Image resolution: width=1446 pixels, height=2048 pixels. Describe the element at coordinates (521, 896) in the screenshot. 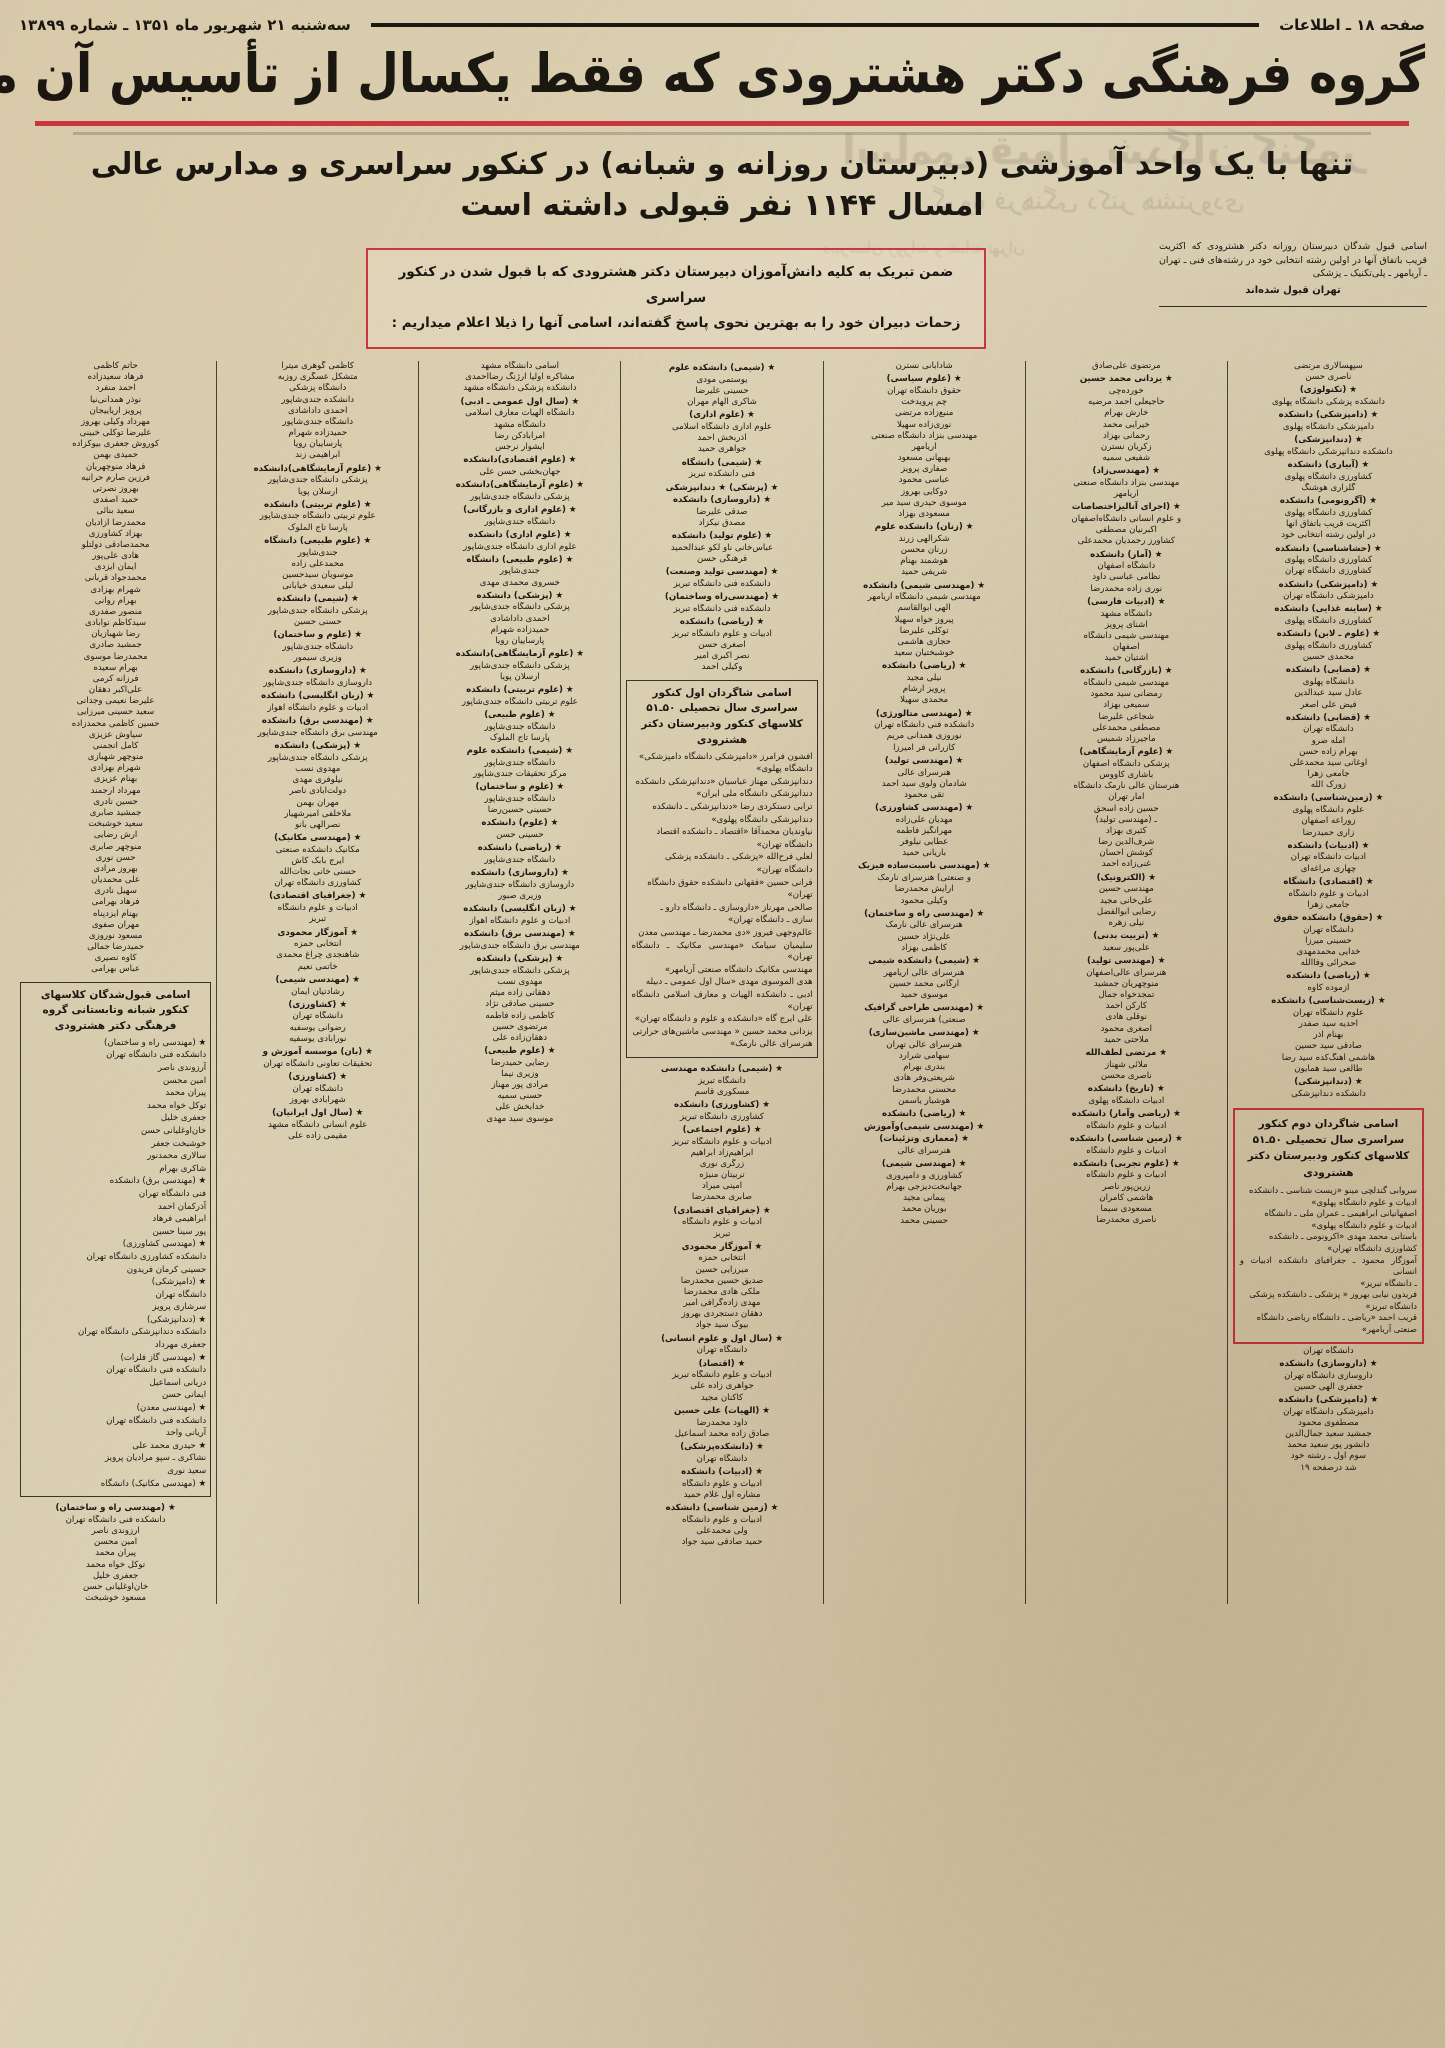

I see `listing-name: وزیری صبور` at that location.